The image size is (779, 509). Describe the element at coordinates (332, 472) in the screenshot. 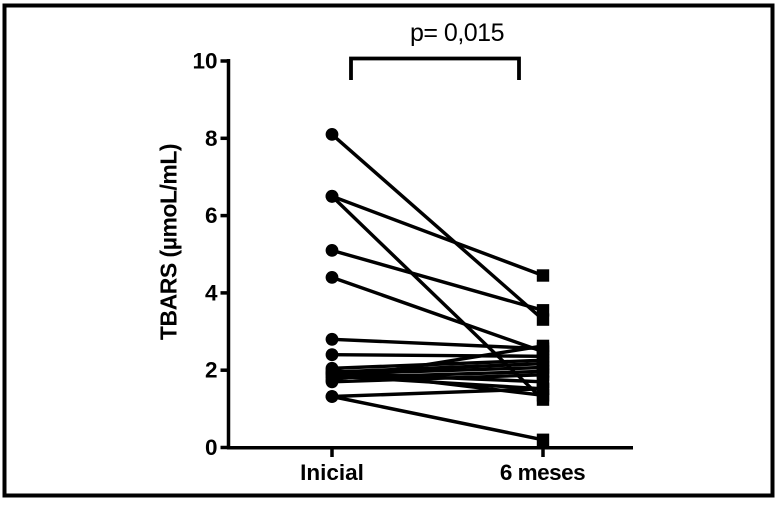

I see `svg-text: Inicial` at that location.